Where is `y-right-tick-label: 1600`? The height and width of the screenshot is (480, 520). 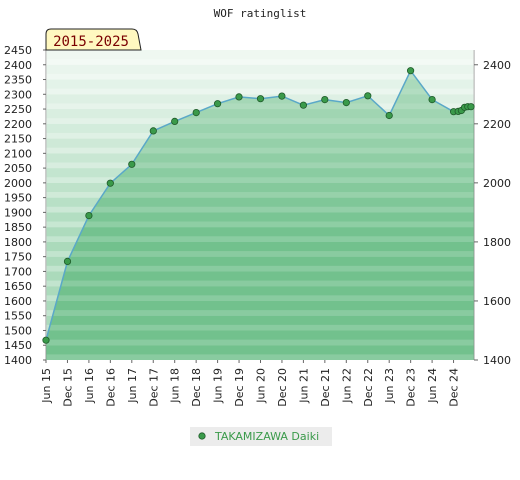 y-right-tick-label: 1600 is located at coordinates (497, 301).